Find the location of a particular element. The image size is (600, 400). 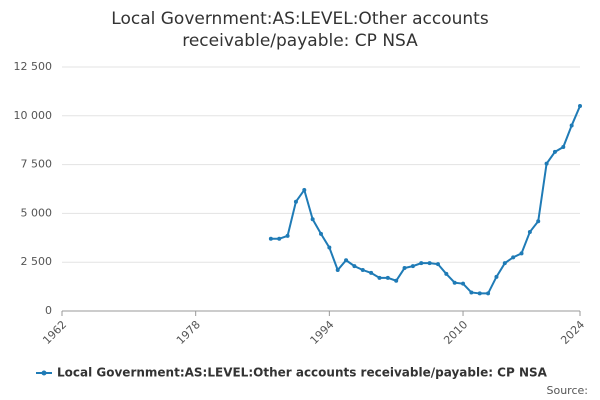

y-tick-label: 0 is located at coordinates (48, 310).